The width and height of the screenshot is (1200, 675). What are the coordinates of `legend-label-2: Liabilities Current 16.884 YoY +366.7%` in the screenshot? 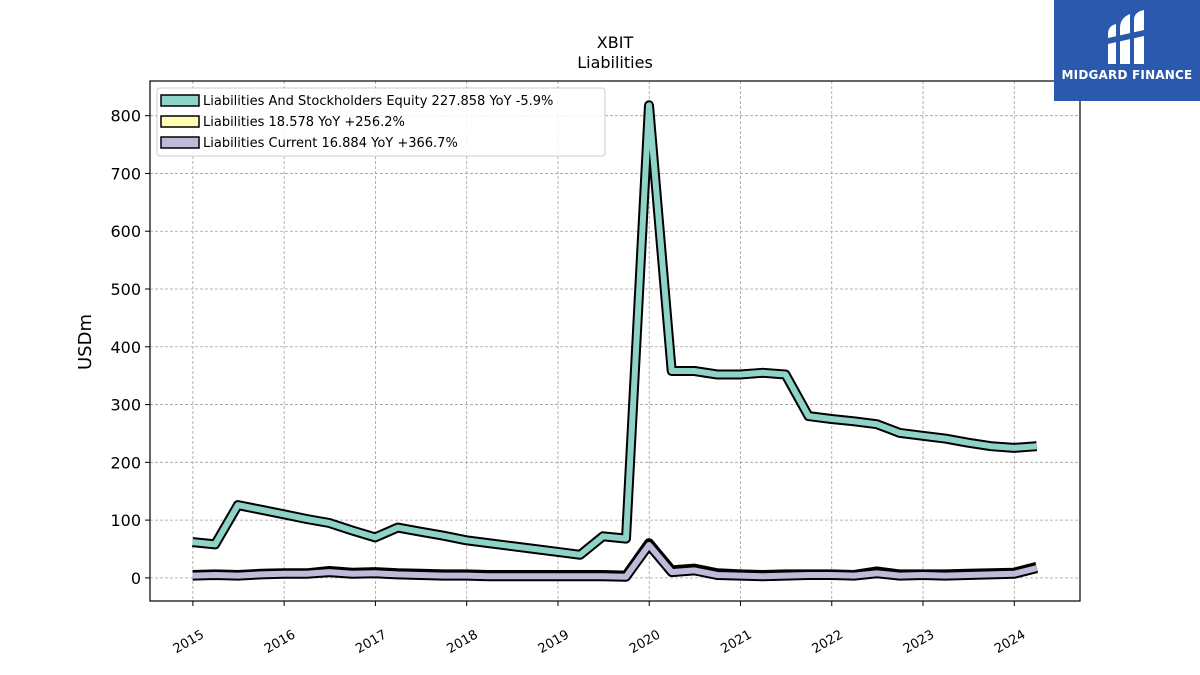 It's located at (330, 143).